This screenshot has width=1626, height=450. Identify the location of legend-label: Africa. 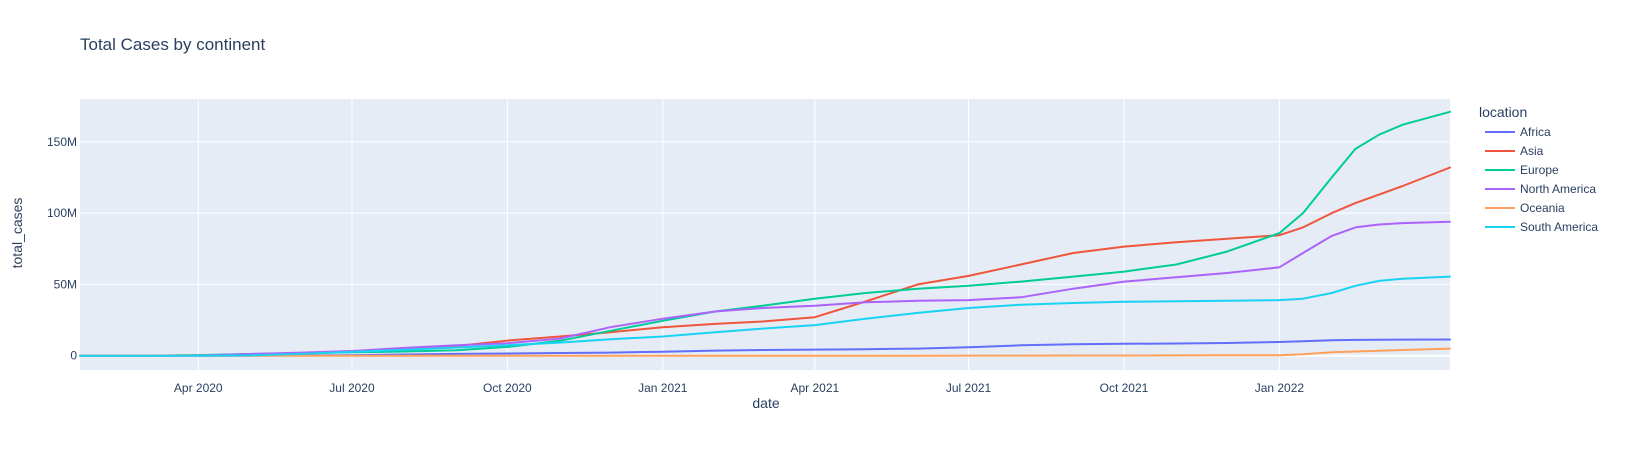
(1535, 132).